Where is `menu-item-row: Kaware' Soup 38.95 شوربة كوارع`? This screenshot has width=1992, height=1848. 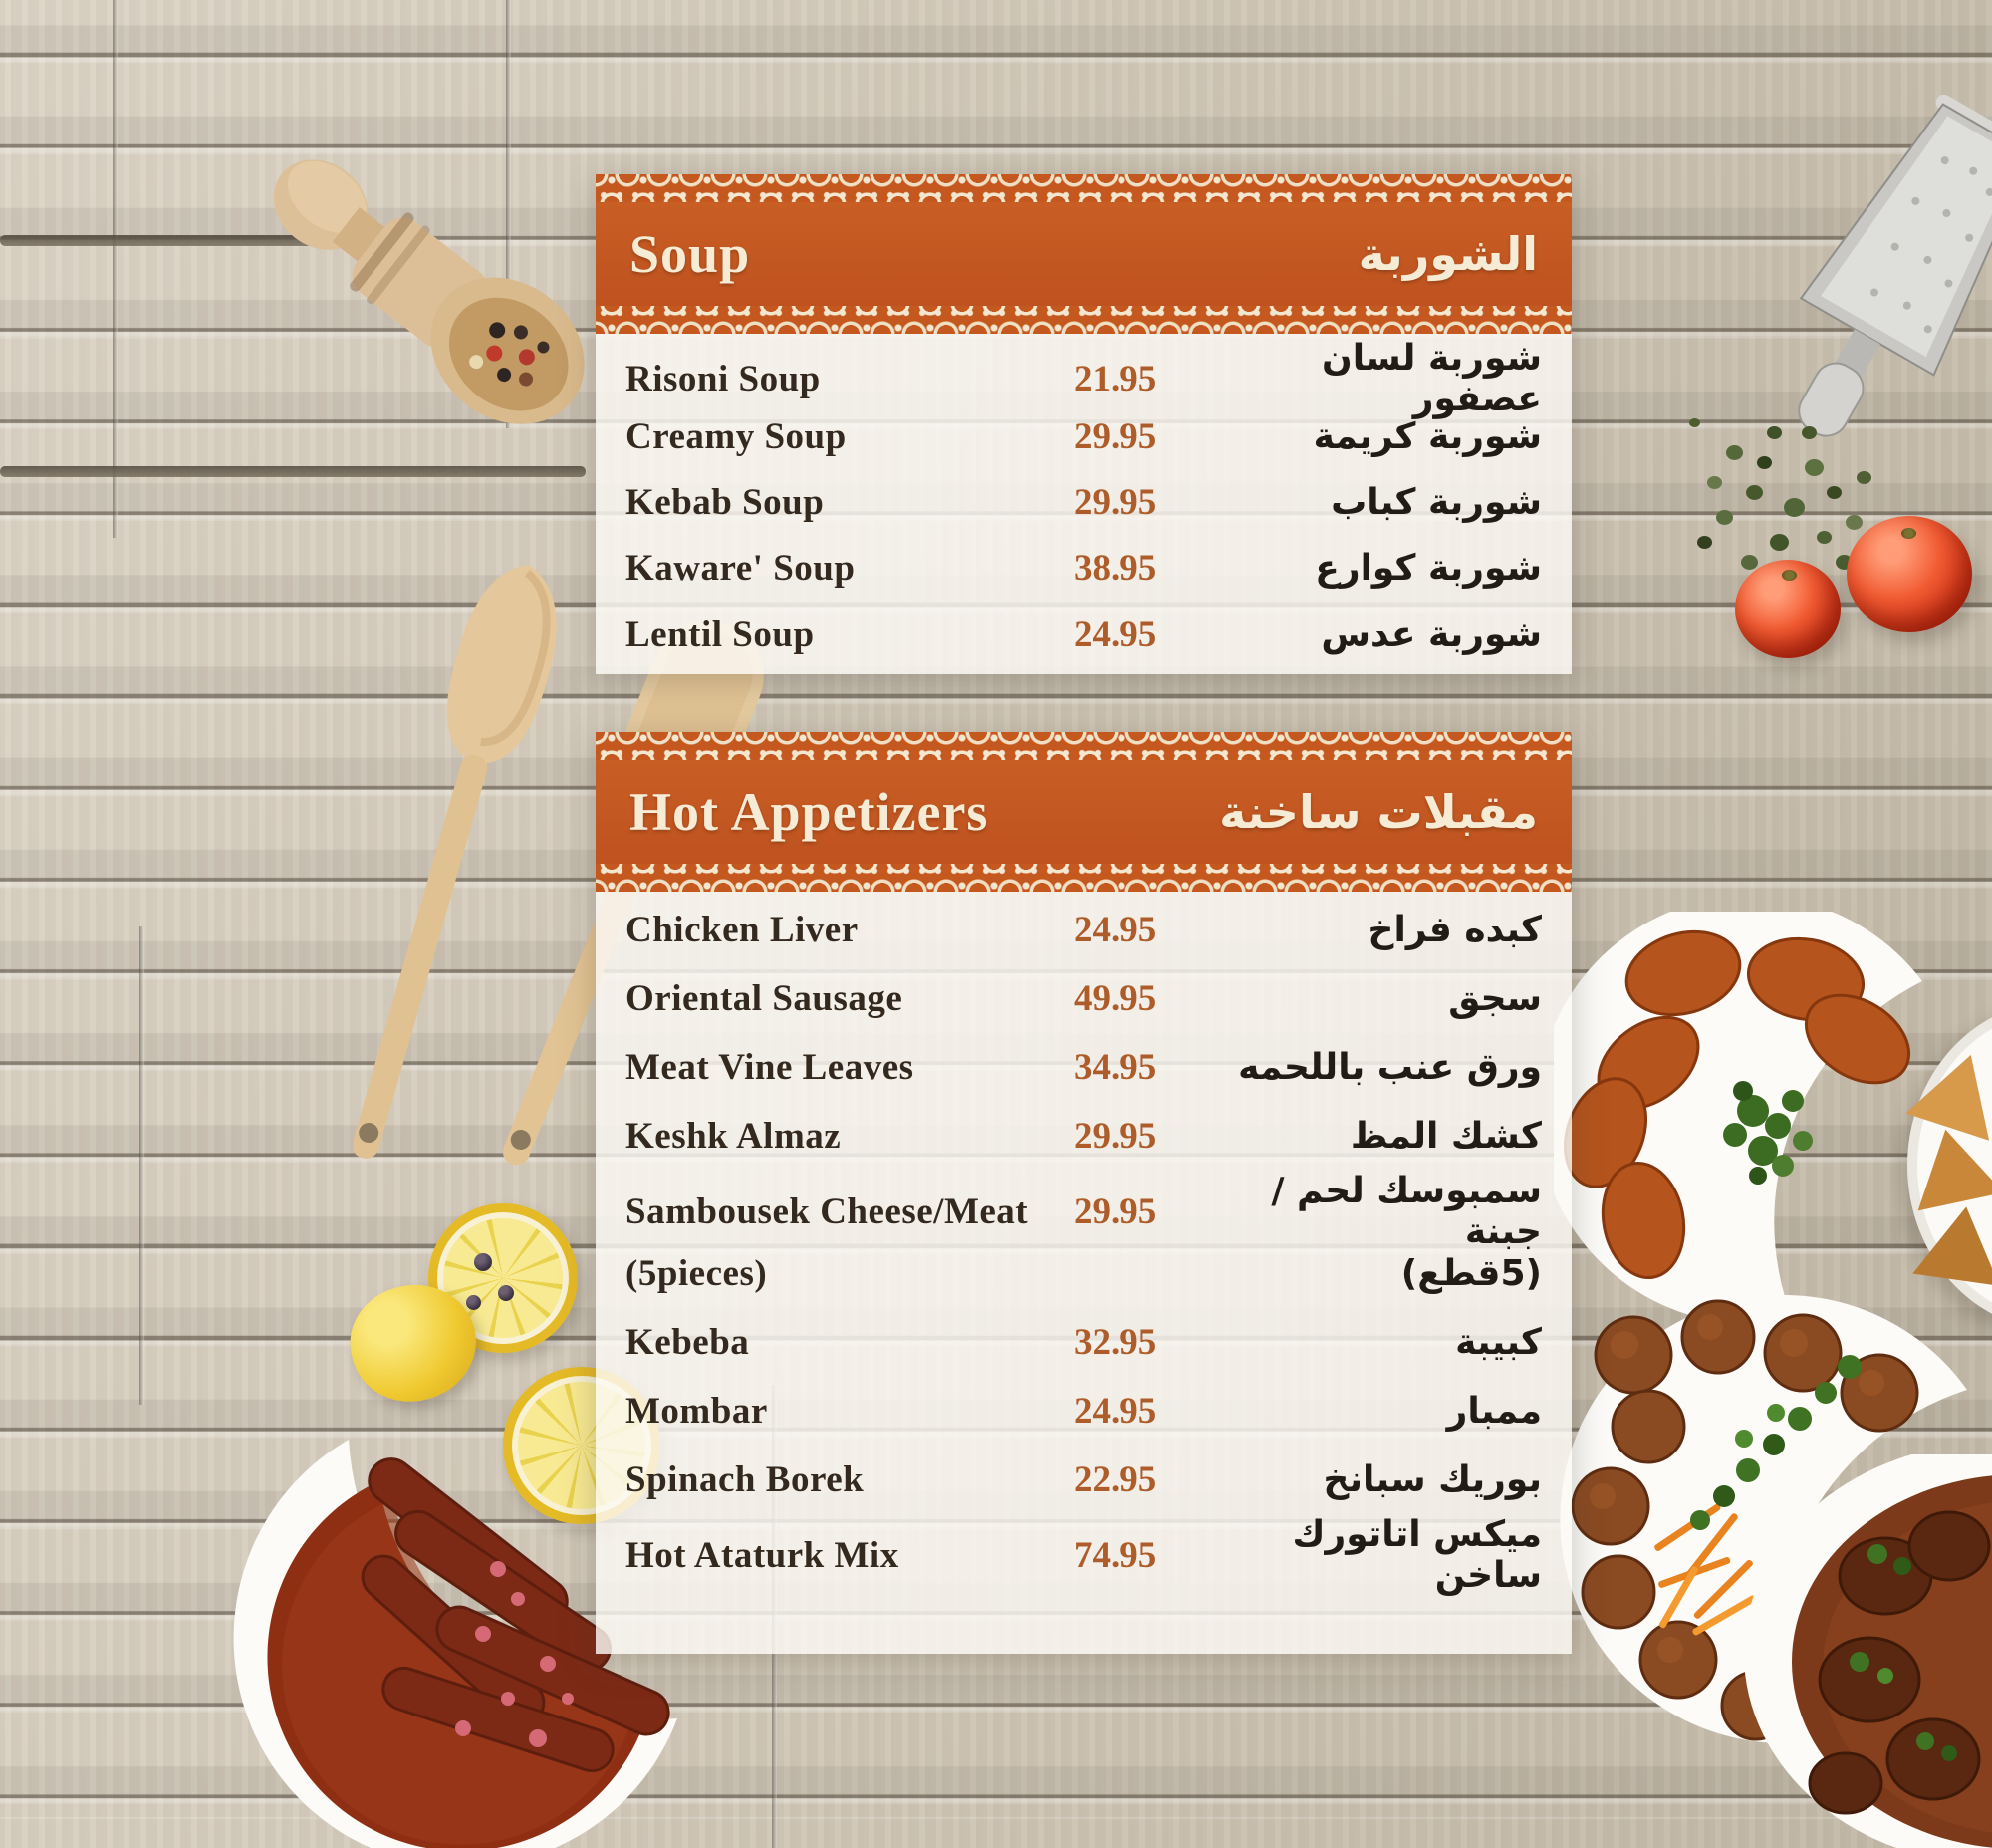
menu-item-row: Kaware' Soup 38.95 شوربة كوارع is located at coordinates (1084, 568).